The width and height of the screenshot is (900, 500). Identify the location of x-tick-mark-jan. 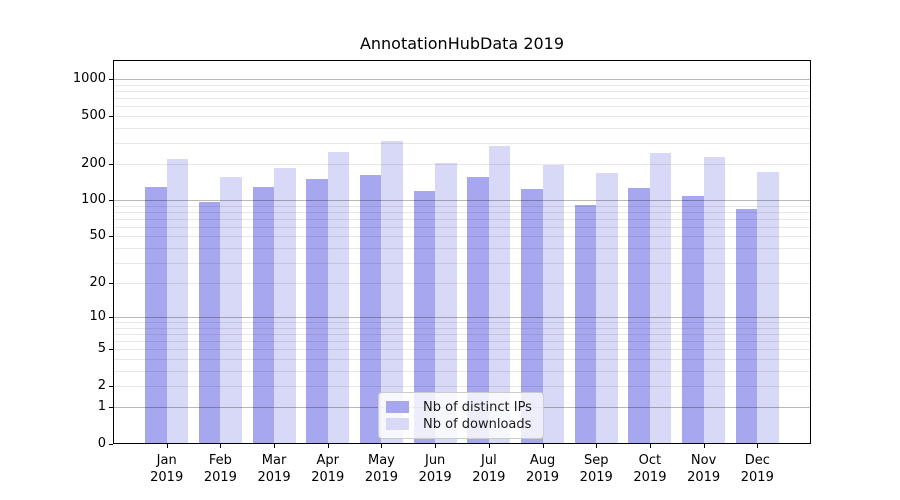
(167, 446).